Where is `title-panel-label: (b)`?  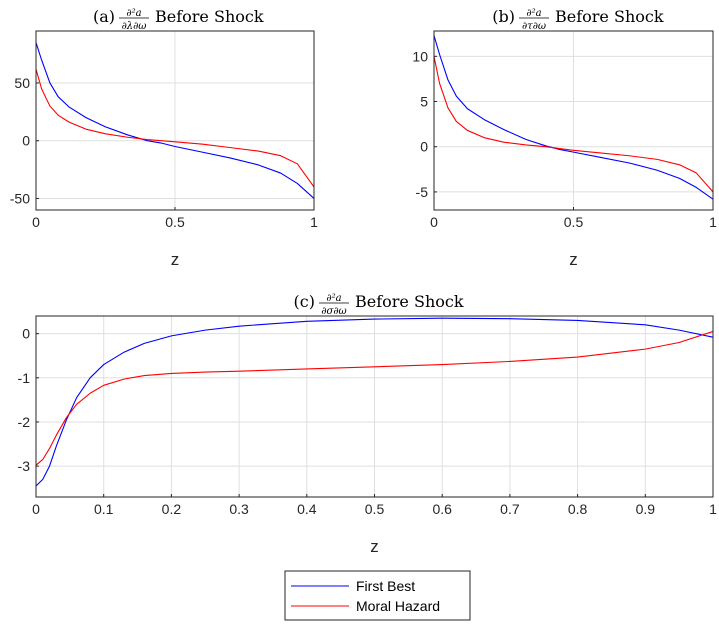 title-panel-label: (b) is located at coordinates (503, 16).